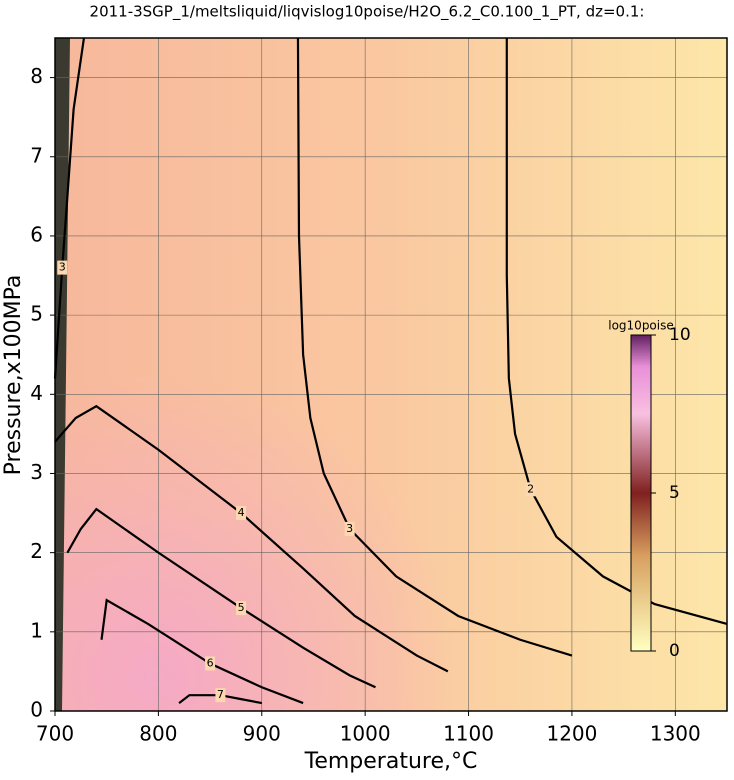 This screenshot has height=780, width=734. What do you see at coordinates (365, 734) in the screenshot?
I see `x-tick-label: 1000` at bounding box center [365, 734].